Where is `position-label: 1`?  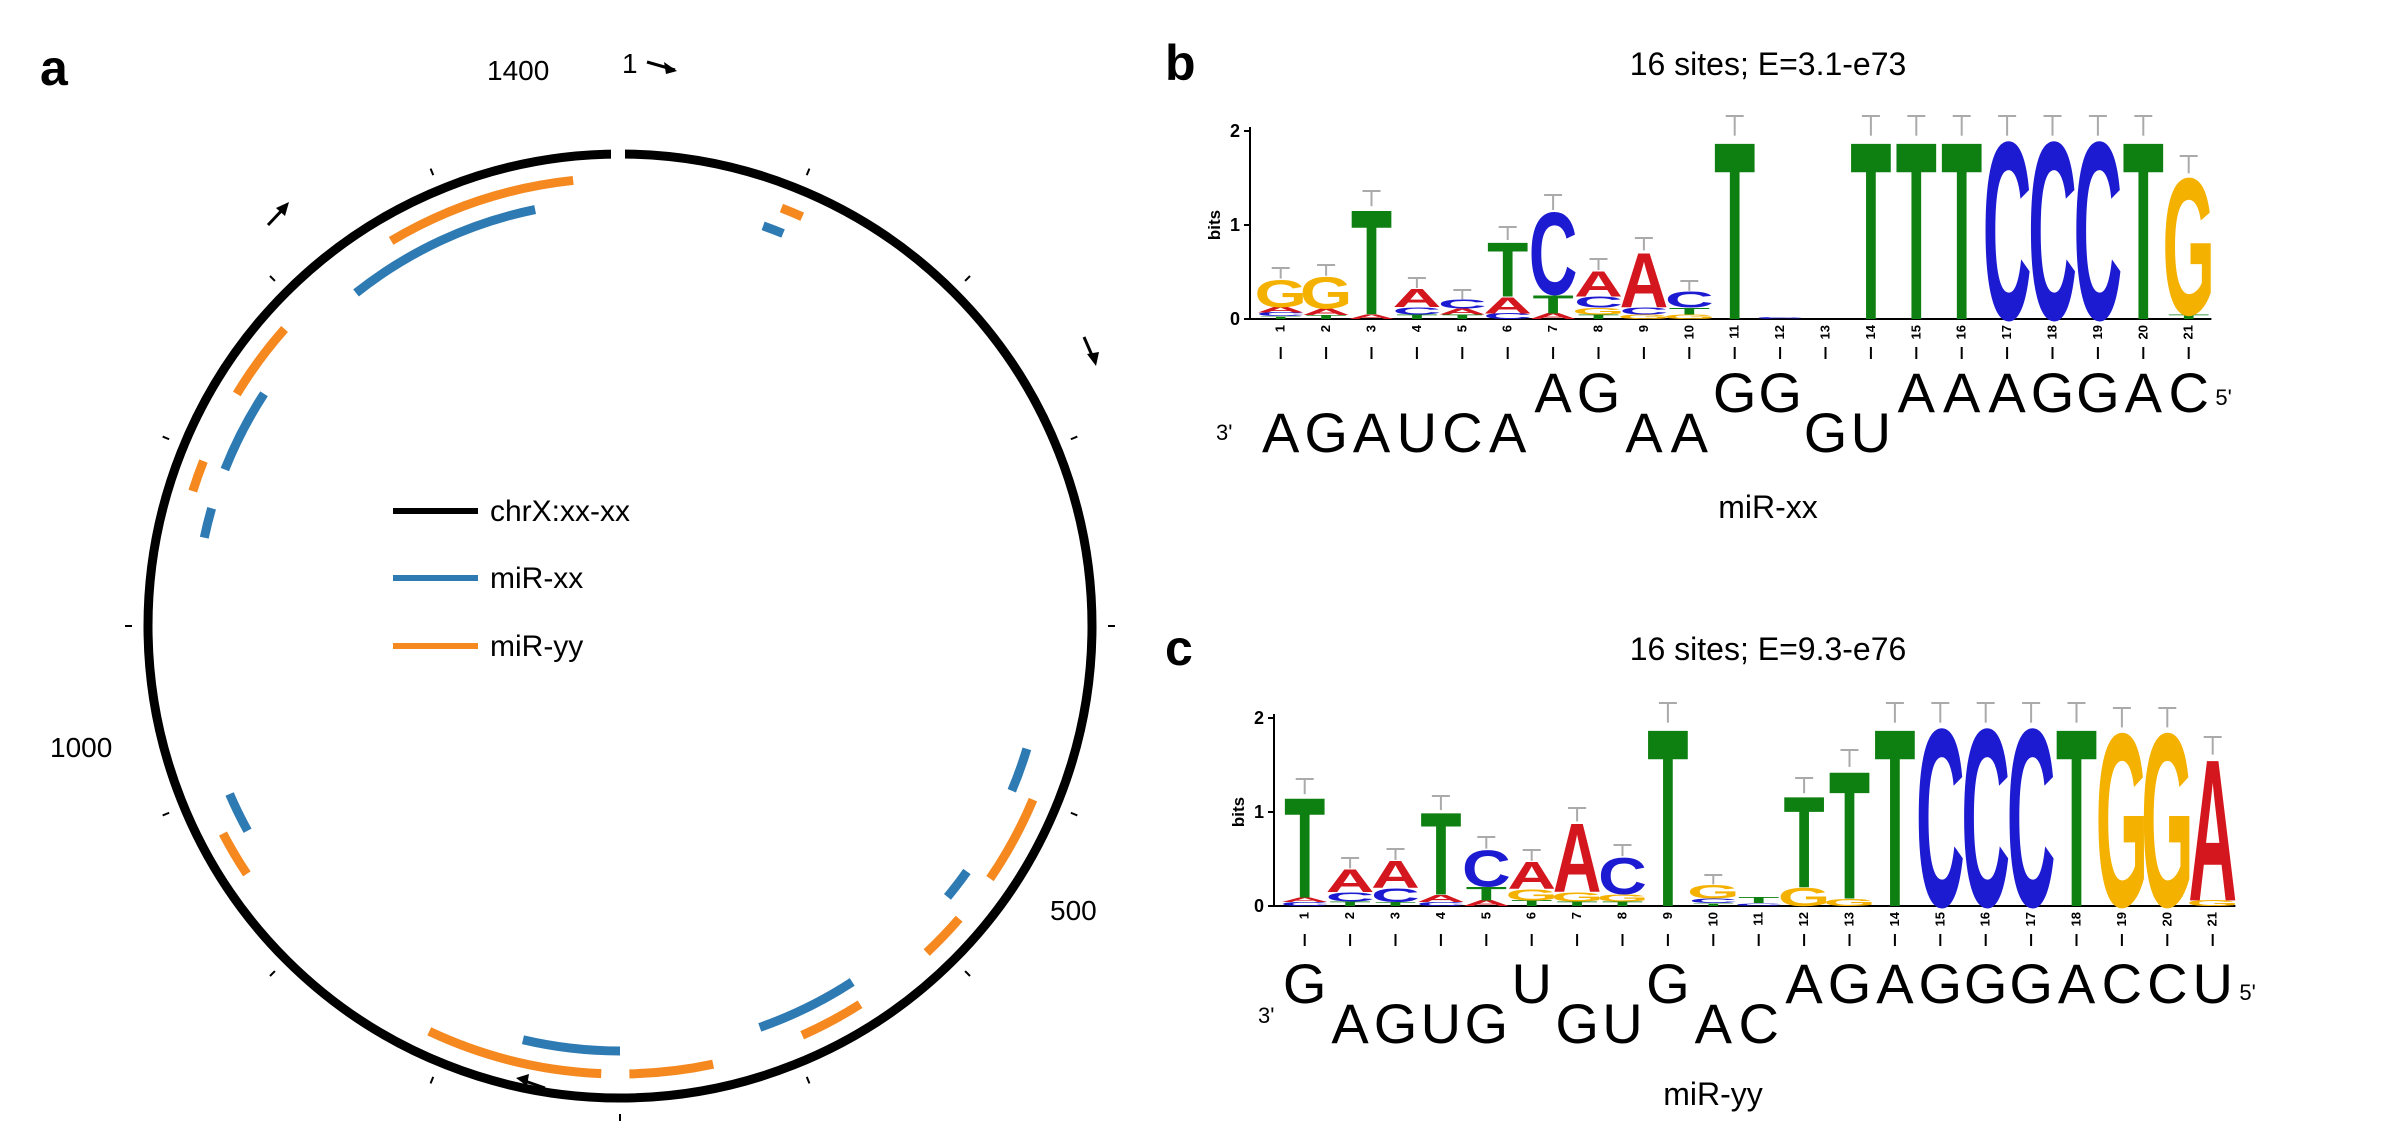
position-label: 1 is located at coordinates (1280, 328).